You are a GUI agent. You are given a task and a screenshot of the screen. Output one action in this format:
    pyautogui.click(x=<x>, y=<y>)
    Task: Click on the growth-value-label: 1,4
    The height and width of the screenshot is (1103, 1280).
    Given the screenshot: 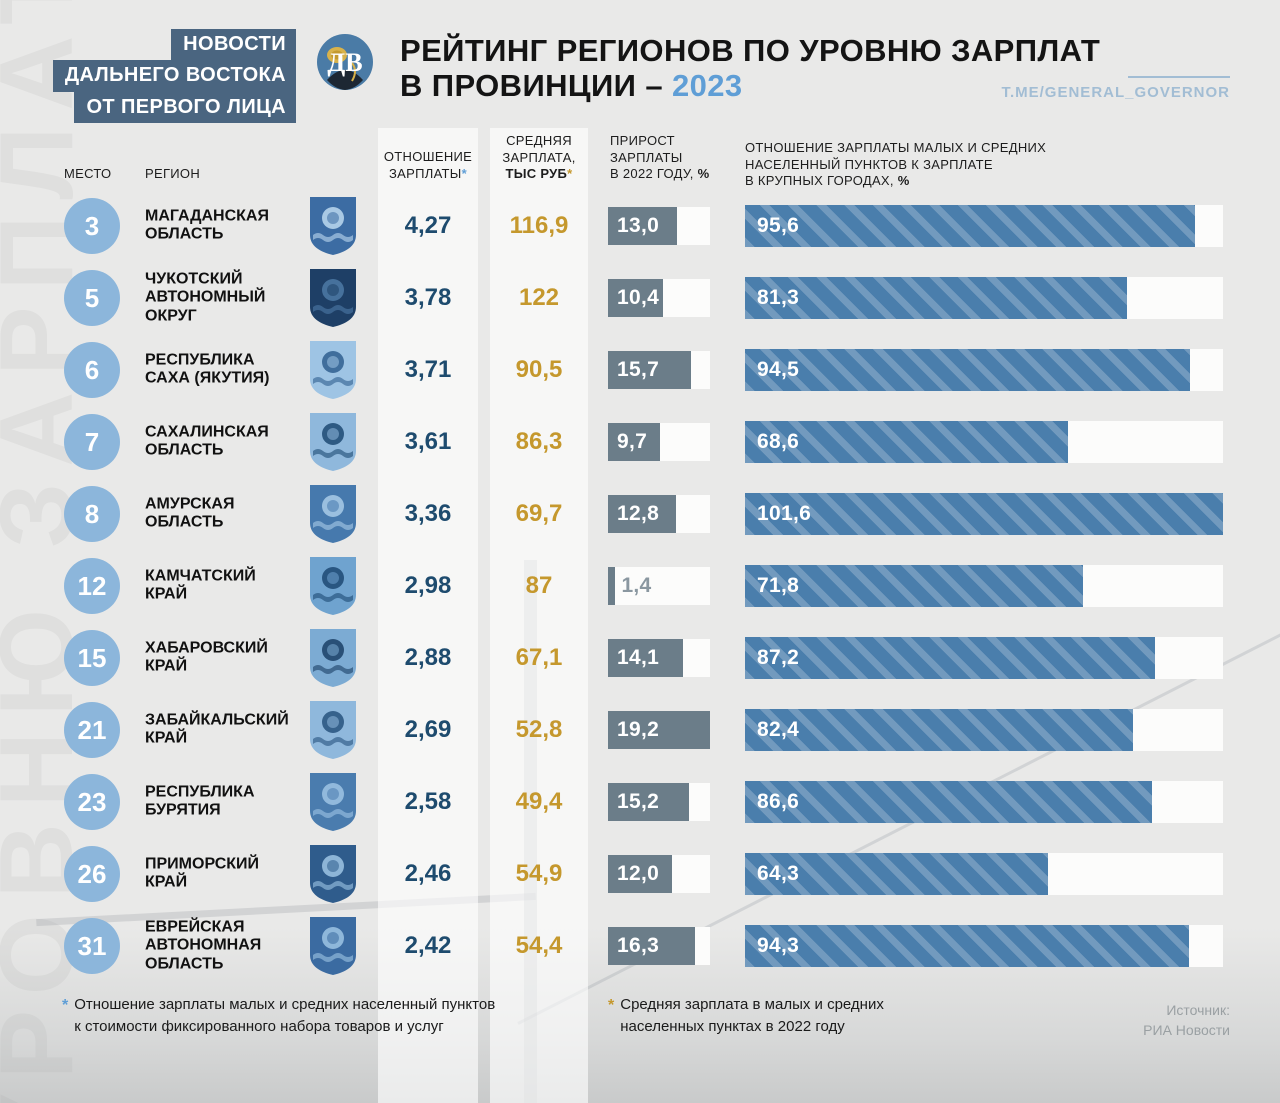 What is the action you would take?
    pyautogui.click(x=636, y=585)
    